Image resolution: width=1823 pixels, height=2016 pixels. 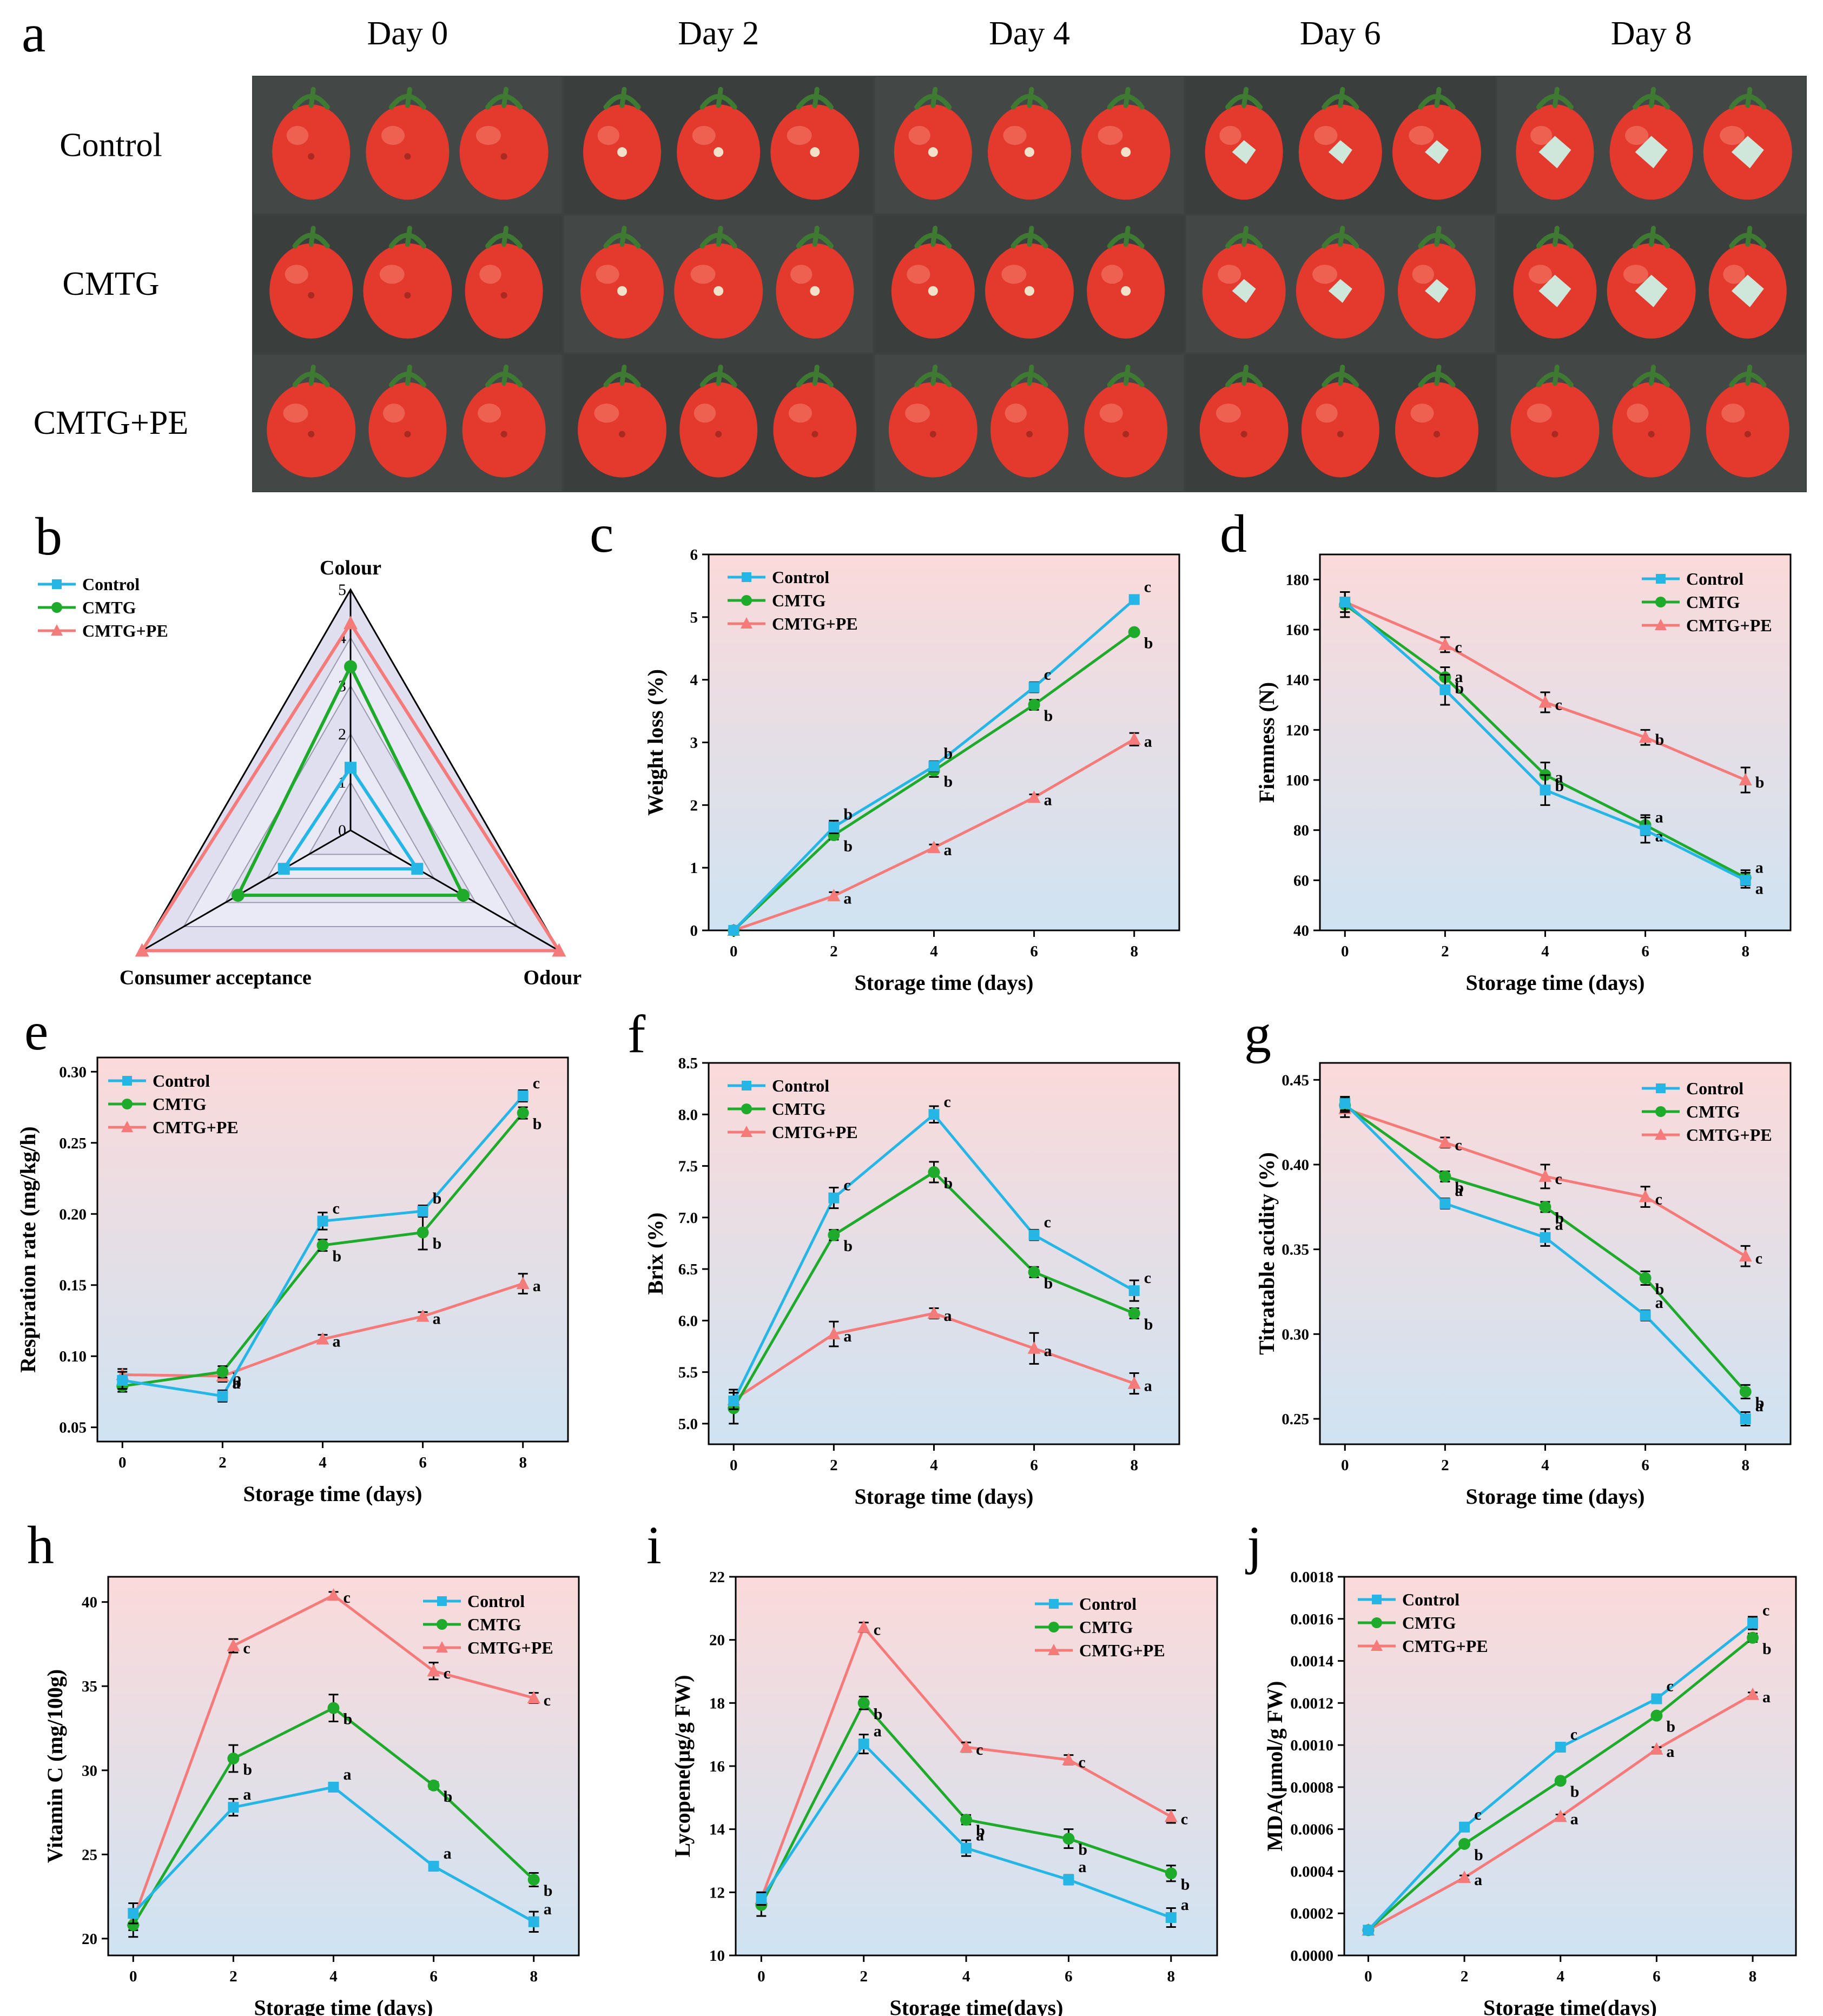 I want to click on y-tick-label: 160, so click(x=1298, y=630).